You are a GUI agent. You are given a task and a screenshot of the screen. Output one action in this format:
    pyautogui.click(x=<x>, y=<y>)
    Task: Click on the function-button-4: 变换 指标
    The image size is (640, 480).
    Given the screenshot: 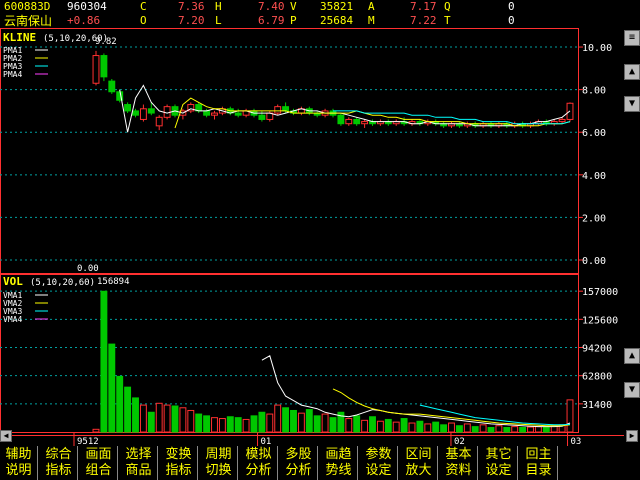 What is the action you would take?
    pyautogui.click(x=179, y=463)
    